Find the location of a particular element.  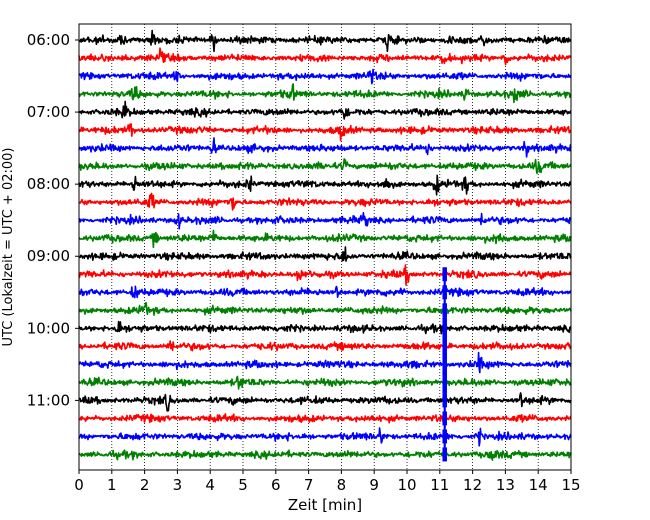

x-tick-label: 2 is located at coordinates (145, 485).